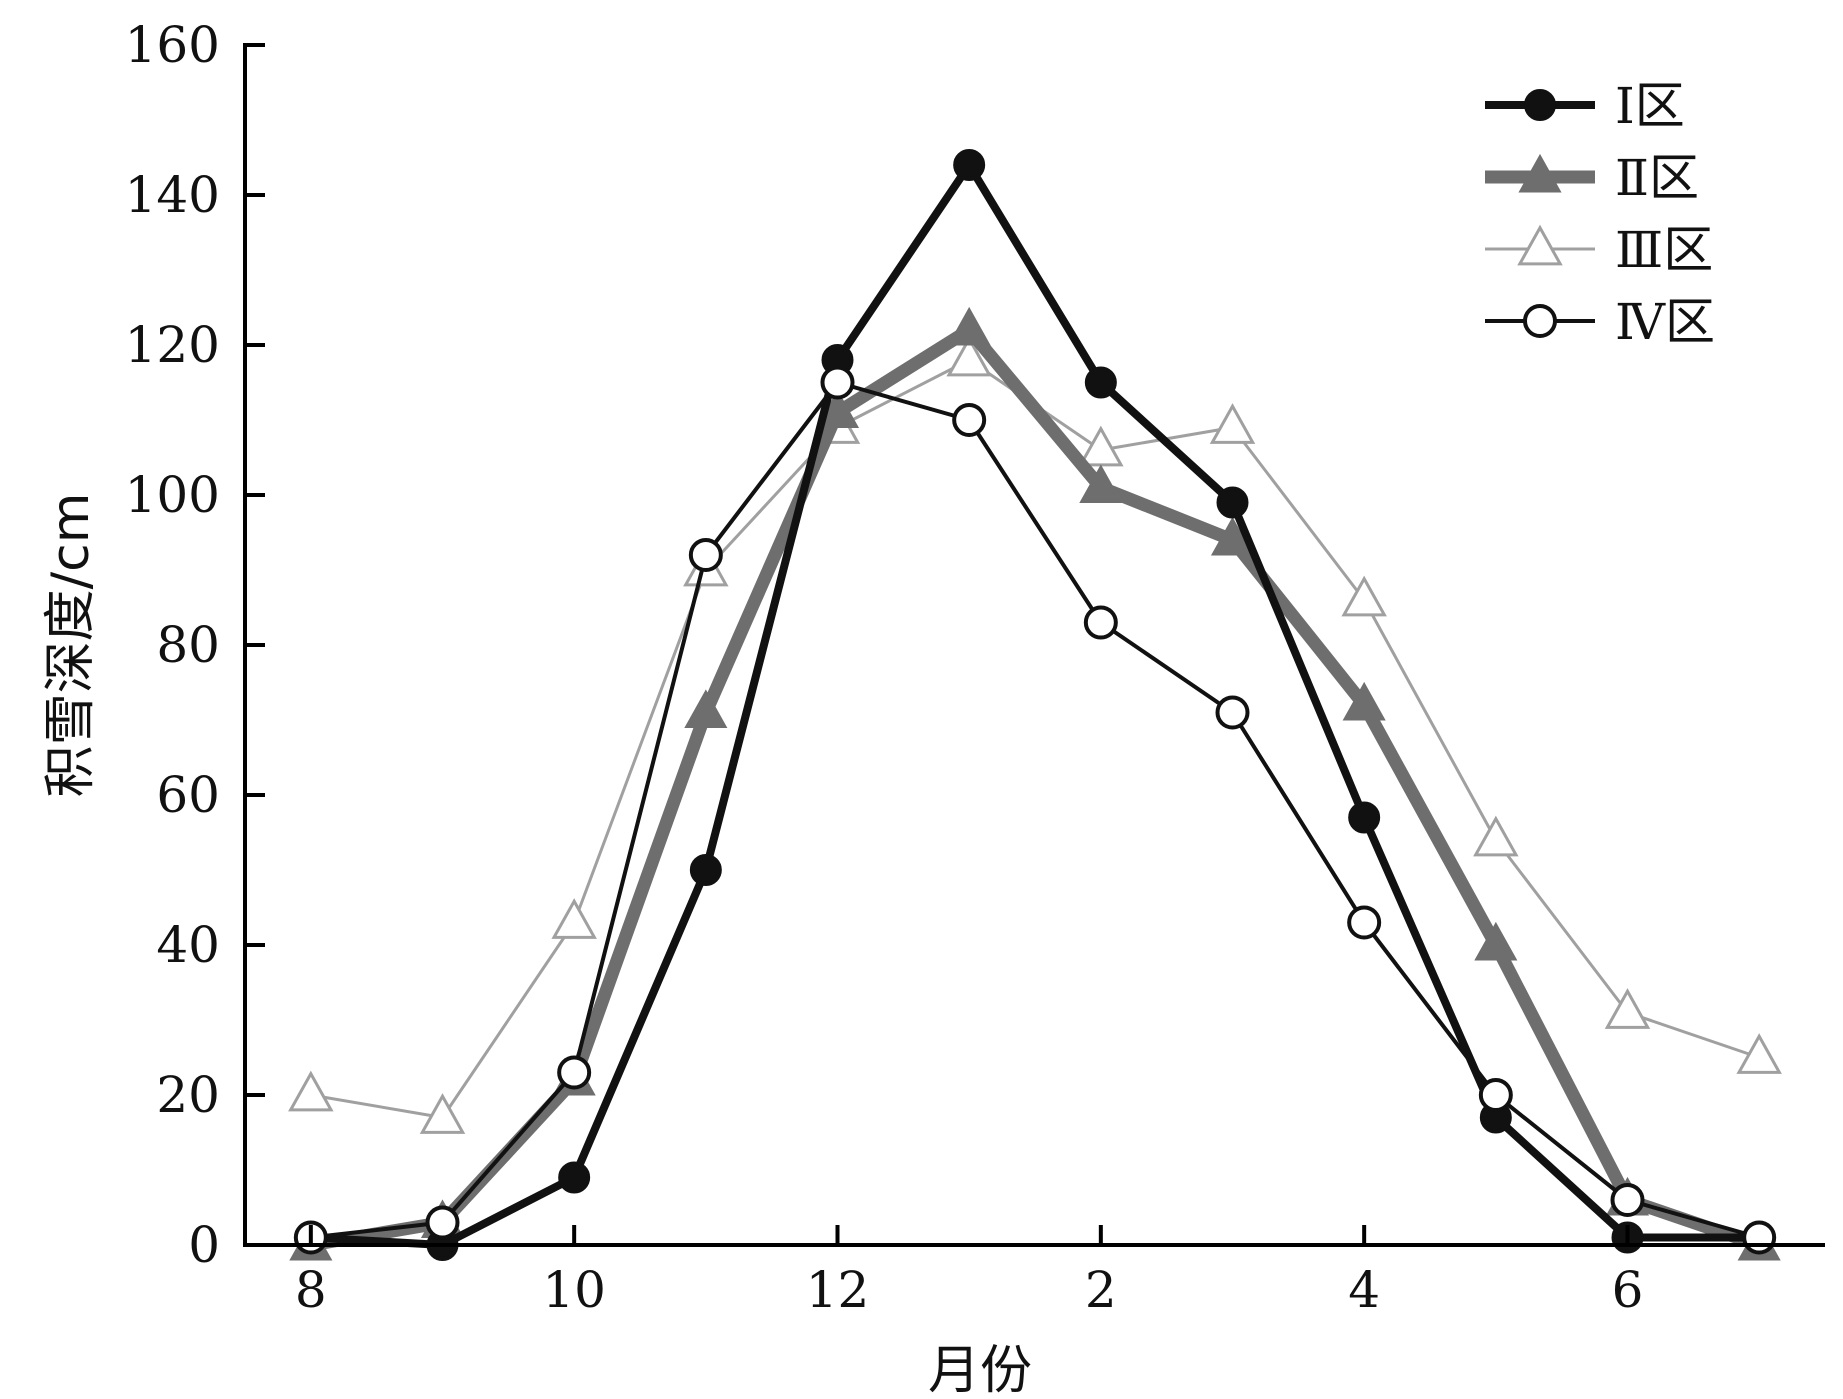  Describe the element at coordinates (71, 645) in the screenshot. I see `y-axis-title: 积雪深度/cm` at that location.